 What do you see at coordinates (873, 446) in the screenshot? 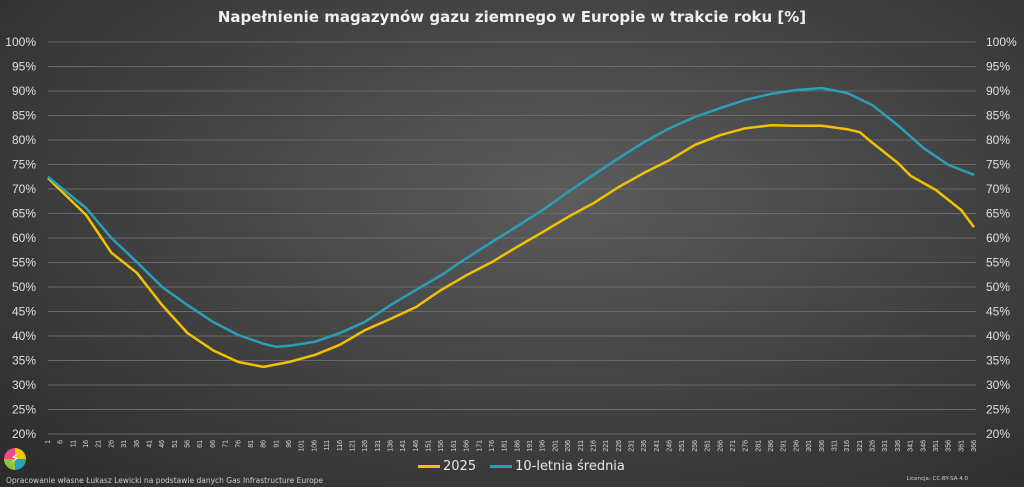
I see `x-tick-label: 326` at bounding box center [873, 446].